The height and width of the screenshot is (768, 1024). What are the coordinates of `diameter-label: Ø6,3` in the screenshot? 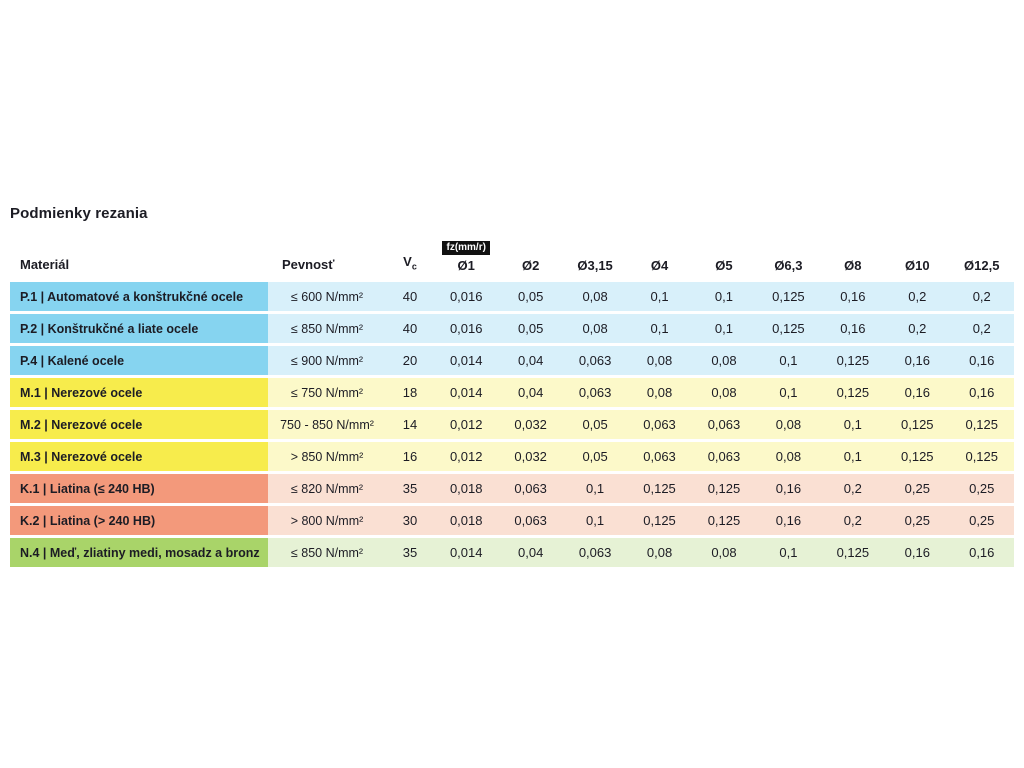 It's located at (788, 265).